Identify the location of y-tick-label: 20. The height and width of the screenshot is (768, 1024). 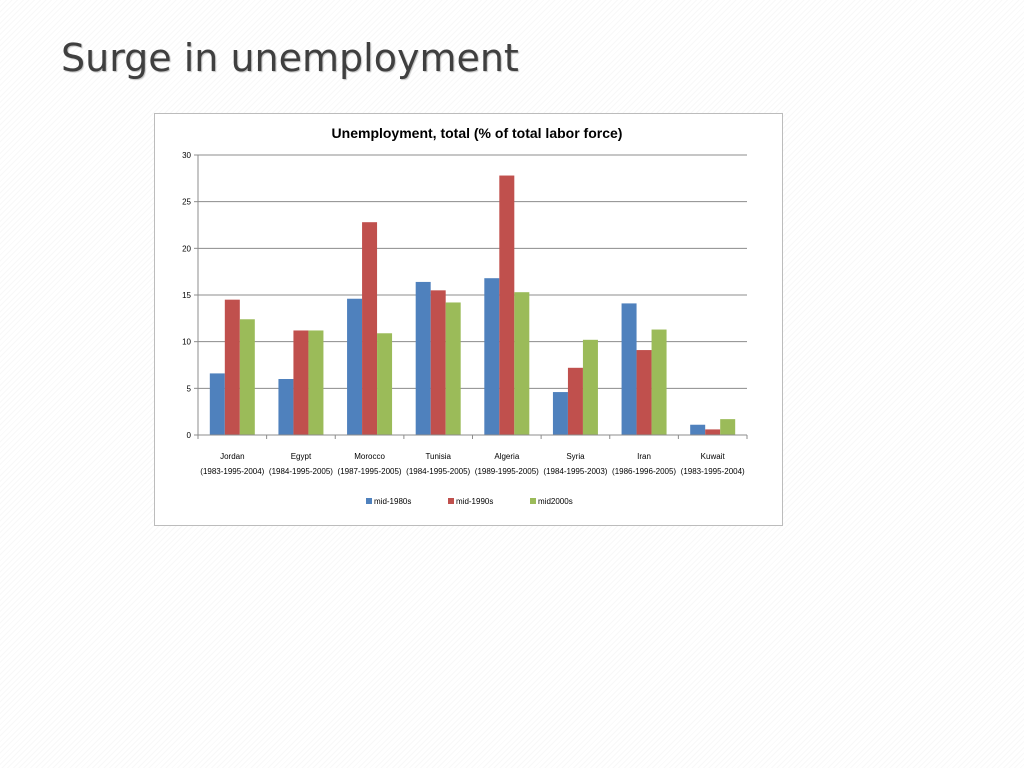
(186, 248).